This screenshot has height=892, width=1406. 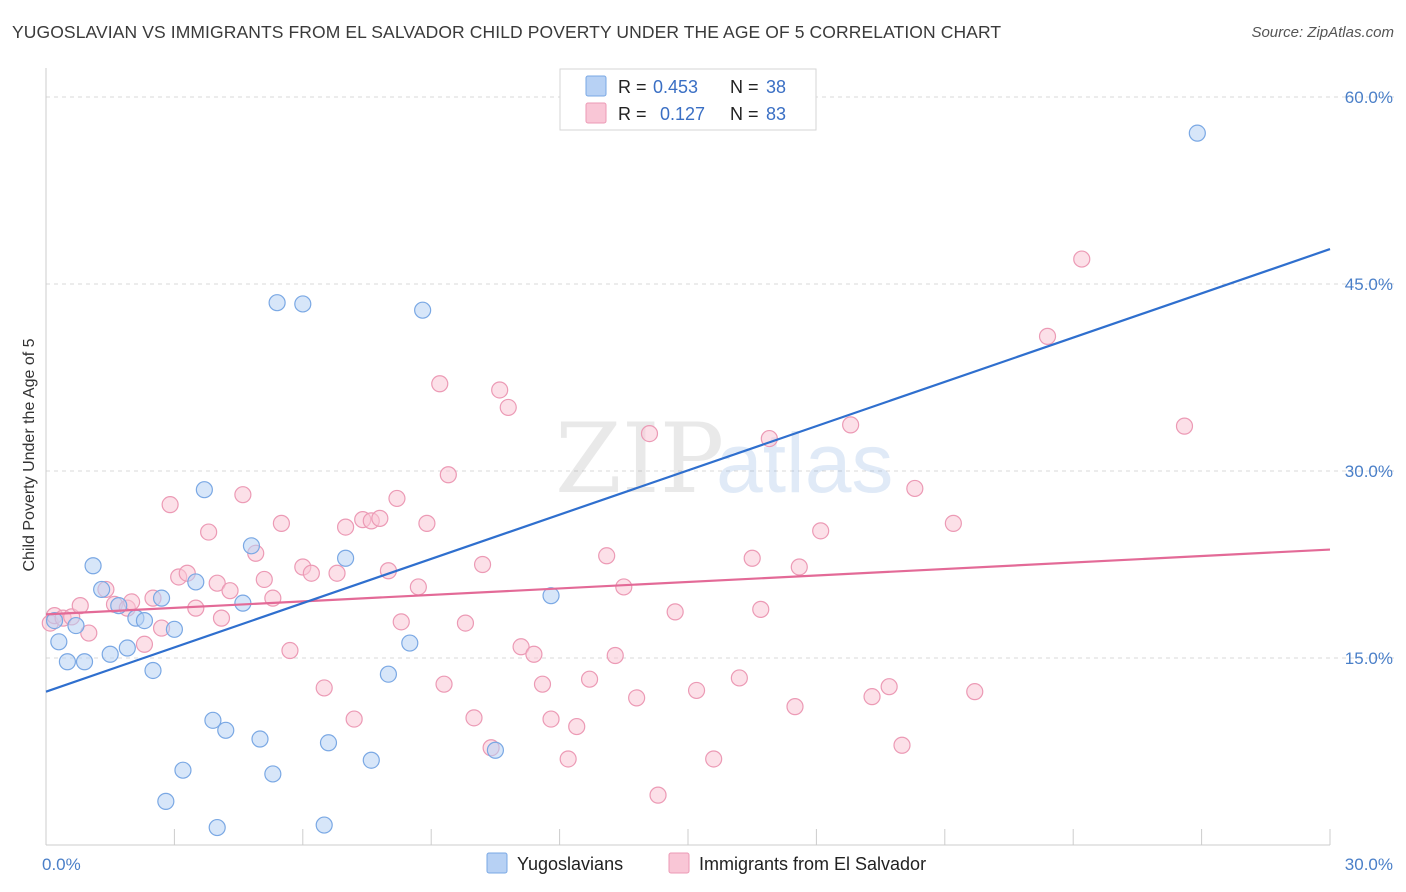 What do you see at coordinates (744, 87) in the screenshot?
I see `legend-n-label-1: N =` at bounding box center [744, 87].